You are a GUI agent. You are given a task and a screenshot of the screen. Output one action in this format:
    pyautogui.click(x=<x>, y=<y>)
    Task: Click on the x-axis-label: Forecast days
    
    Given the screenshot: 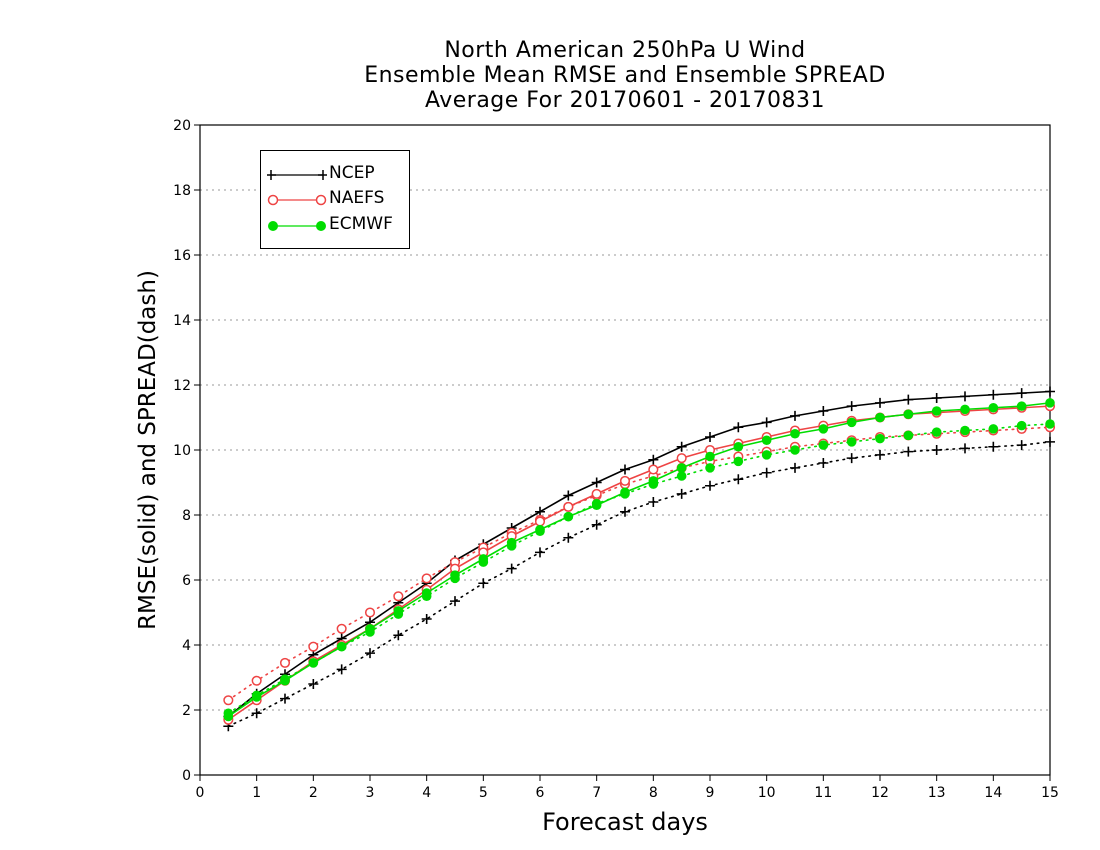 What is the action you would take?
    pyautogui.click(x=625, y=822)
    